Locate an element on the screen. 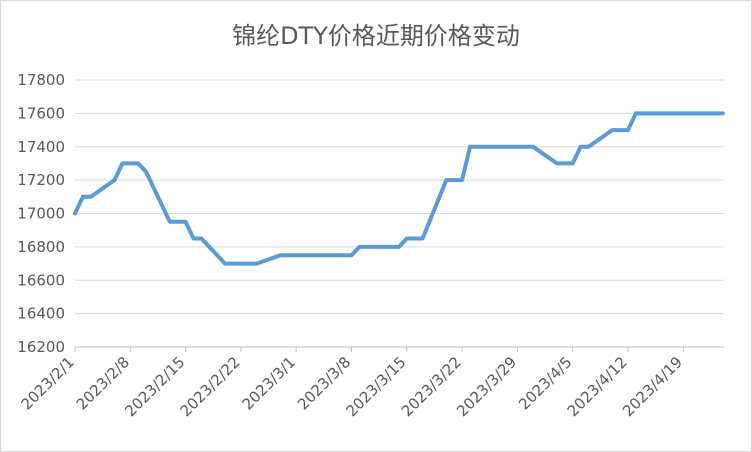 This screenshot has width=752, height=452. y-tick-label: 16200 is located at coordinates (41, 347).